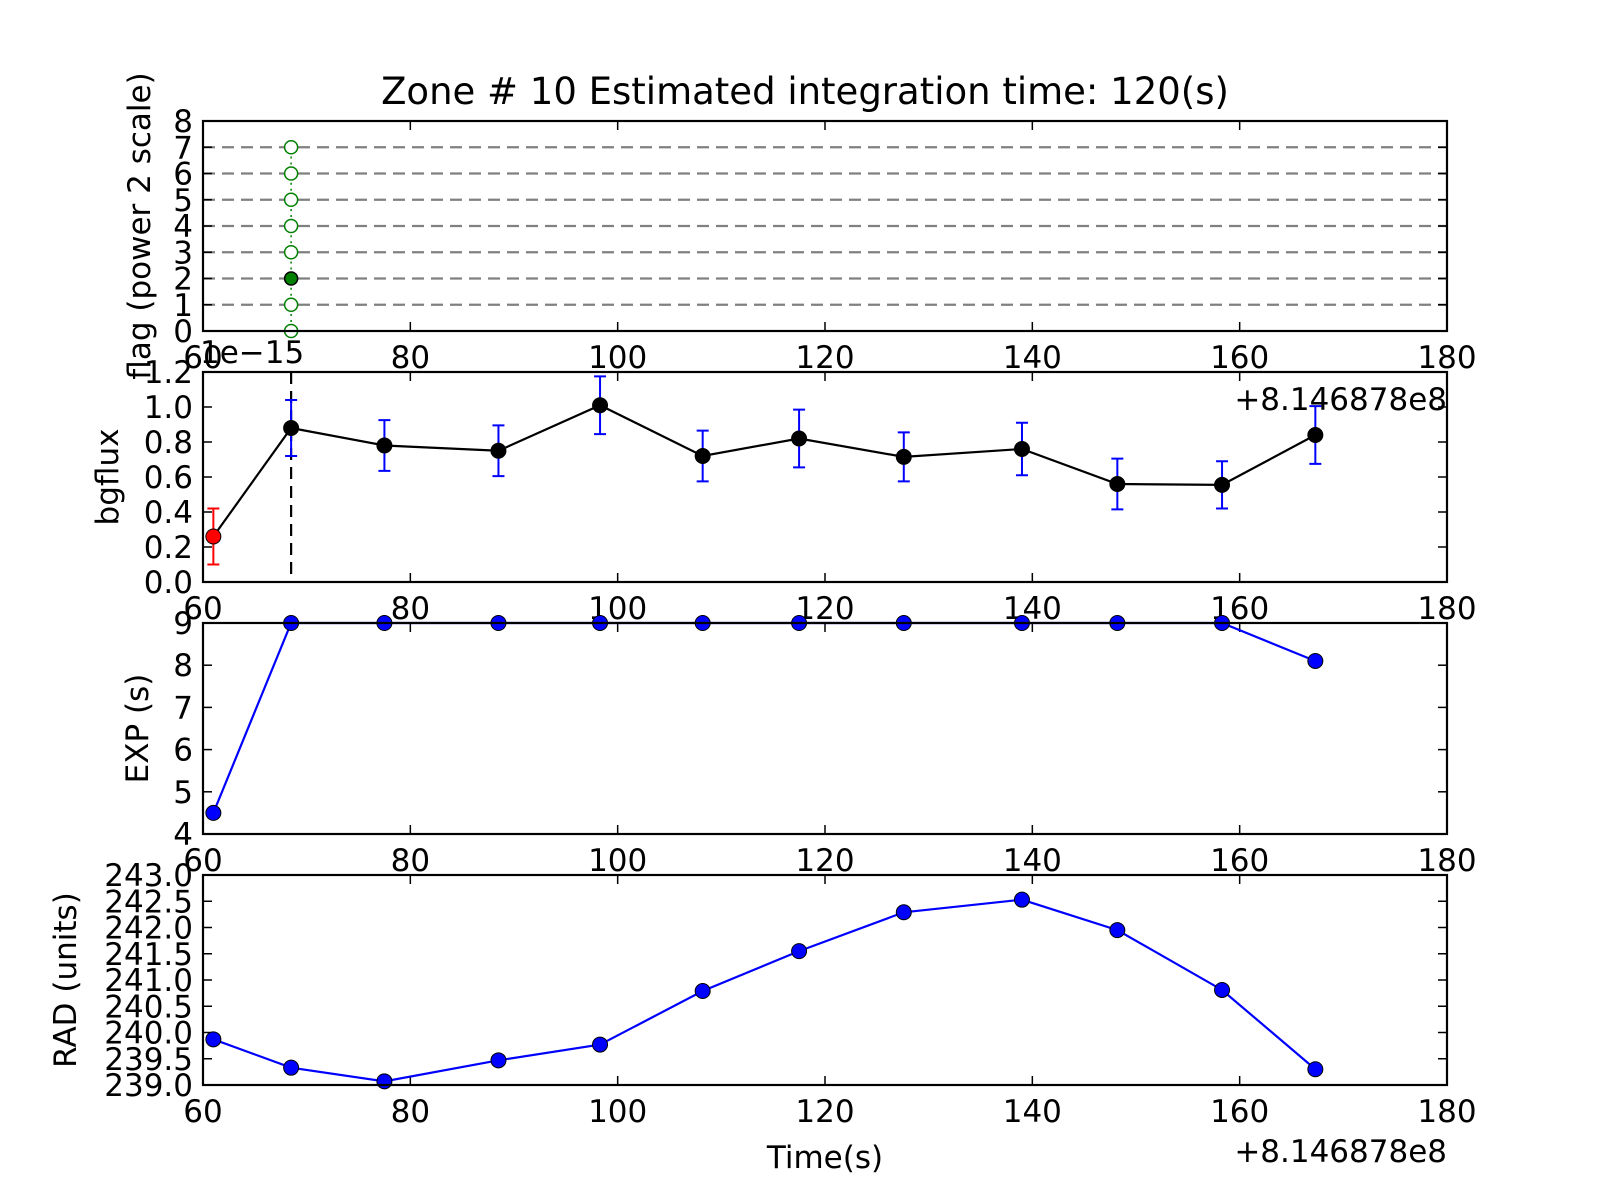 The width and height of the screenshot is (1600, 1200). Describe the element at coordinates (168, 443) in the screenshot. I see `y-tick-label: 0.8` at that location.